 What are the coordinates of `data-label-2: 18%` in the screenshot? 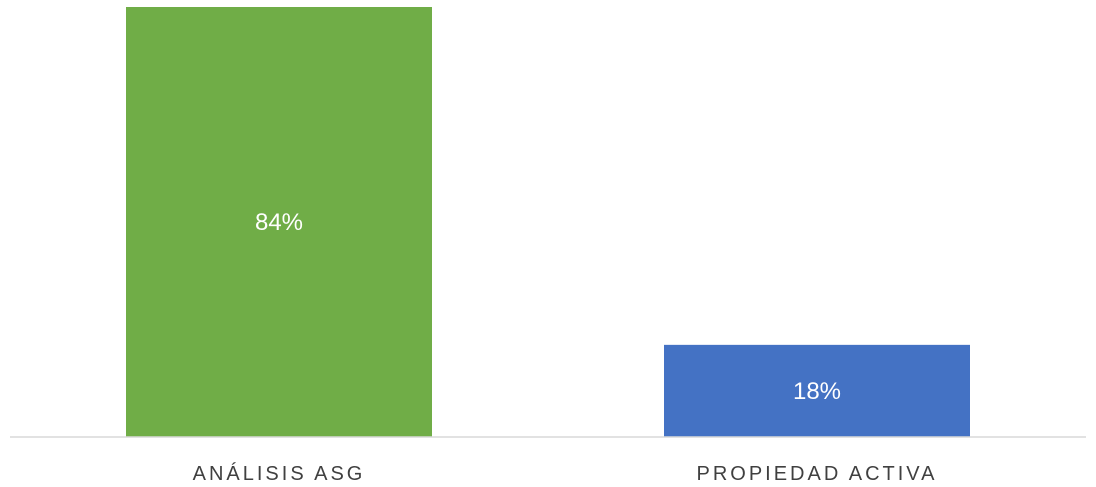 It's located at (817, 391).